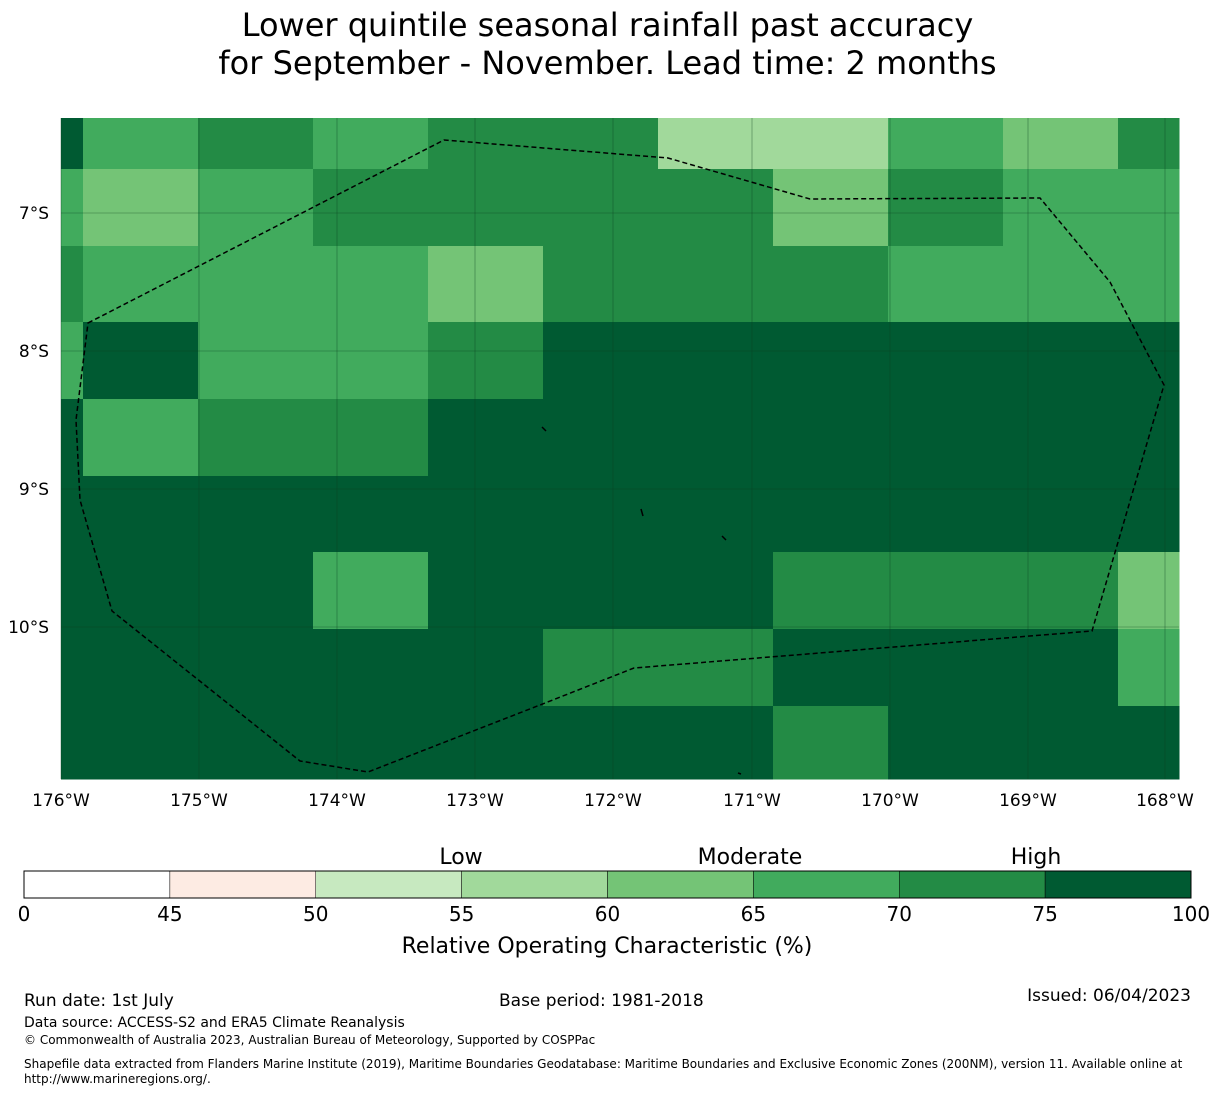  Describe the element at coordinates (460, 857) in the screenshot. I see `category-low-label: Low` at that location.